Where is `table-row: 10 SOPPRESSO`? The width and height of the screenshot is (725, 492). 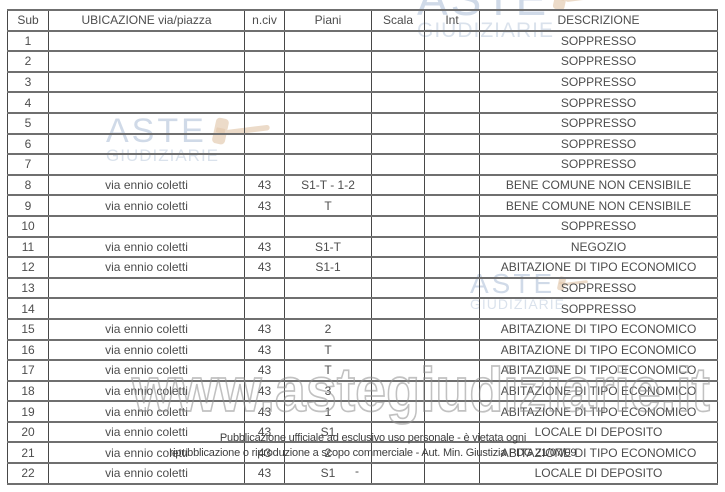 table-row: 10 SOPPRESSO is located at coordinates (362, 226).